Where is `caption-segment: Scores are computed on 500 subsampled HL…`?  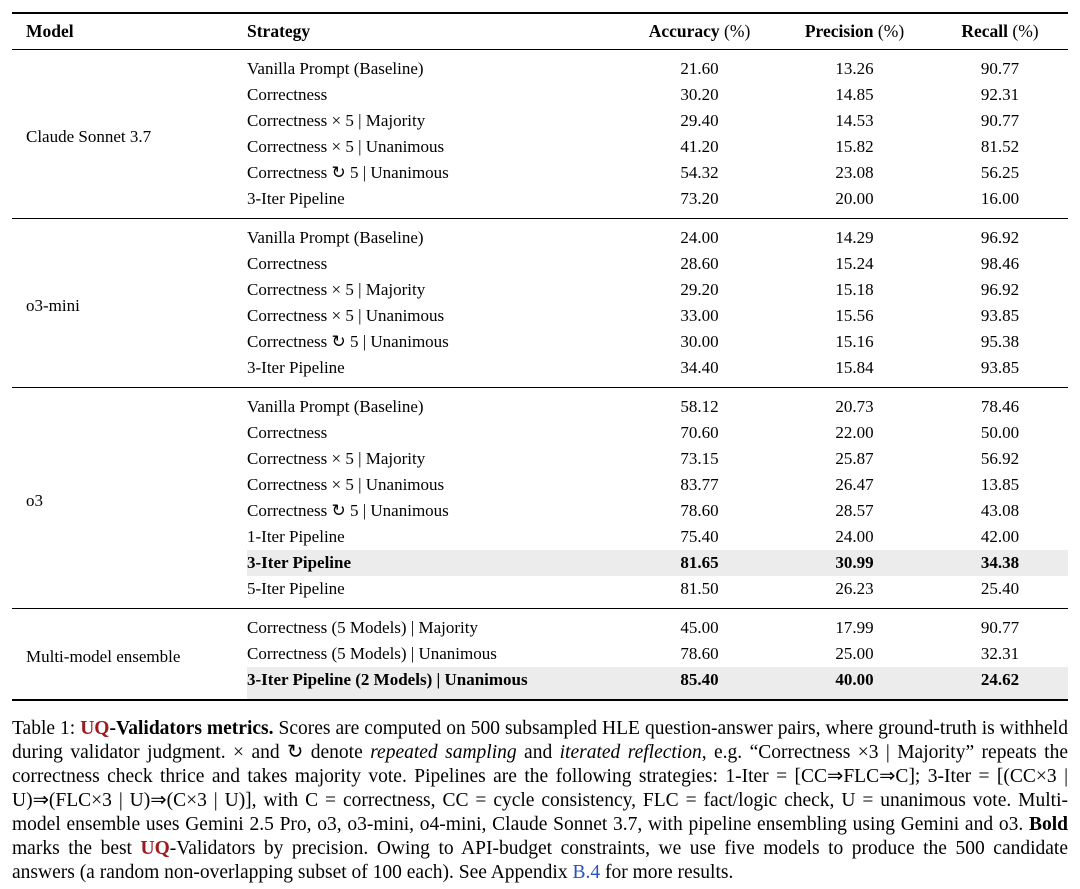
caption-segment: Scores are computed on 500 subsampled HL… is located at coordinates (540, 740).